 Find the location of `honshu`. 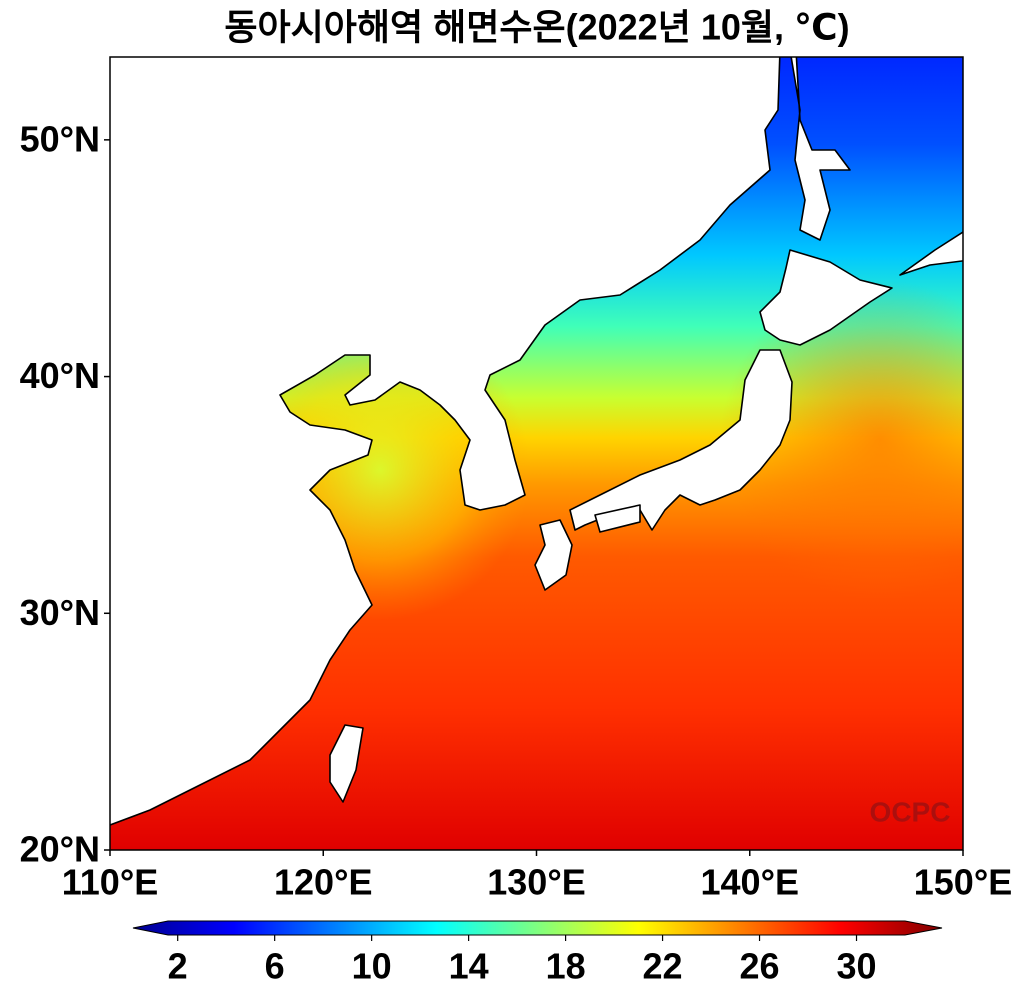

honshu is located at coordinates (681, 440).